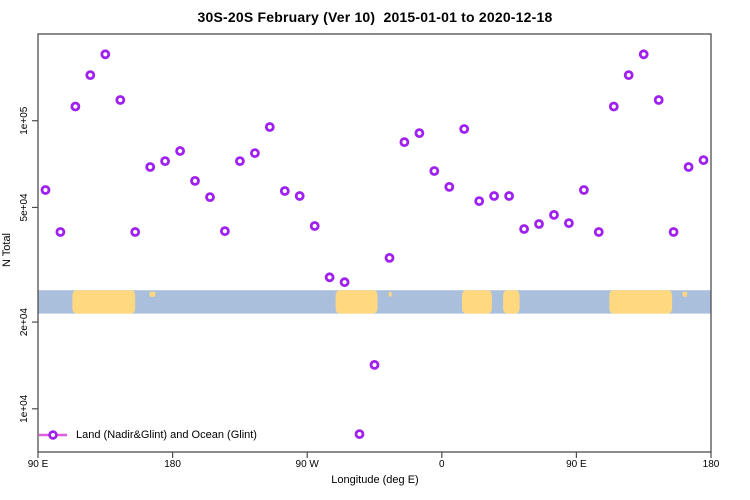 The width and height of the screenshot is (750, 500). What do you see at coordinates (24, 207) in the screenshot?
I see `y-tick-label: 5e+04` at bounding box center [24, 207].